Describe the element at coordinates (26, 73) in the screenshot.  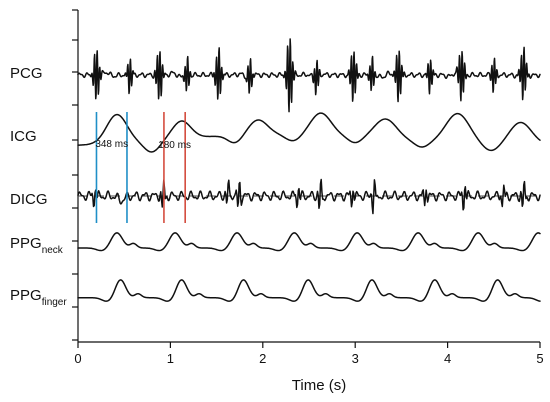
I see `channel-label-pcg: PCG` at that location.